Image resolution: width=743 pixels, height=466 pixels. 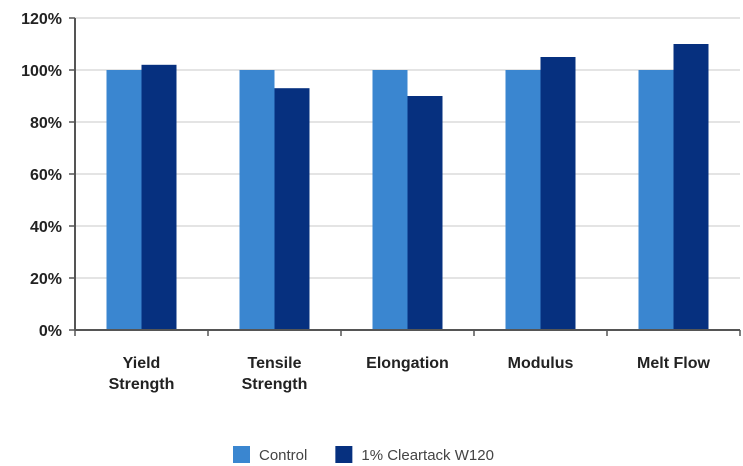 I want to click on legend: Control 1% Cleartack W120, so click(x=363, y=455).